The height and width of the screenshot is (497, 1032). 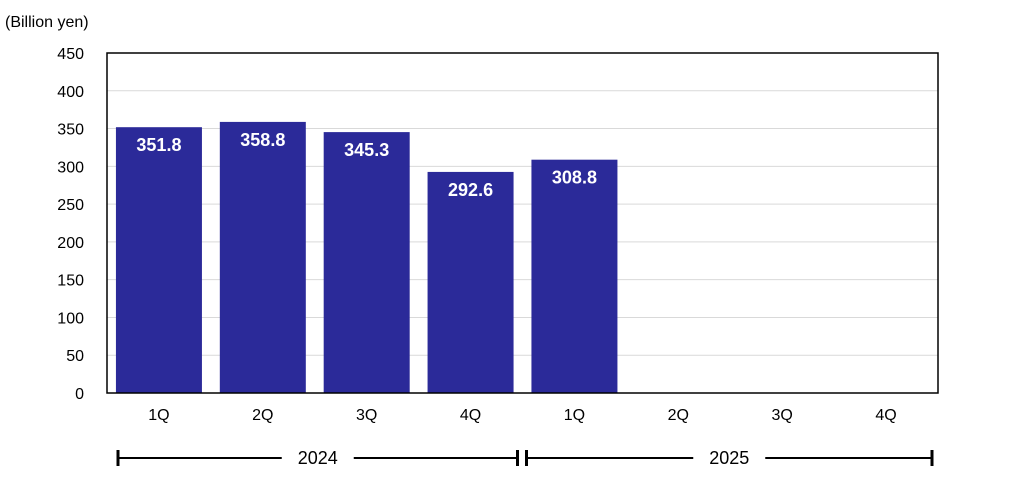 What do you see at coordinates (318, 458) in the screenshot?
I see `year-group-label: 2024` at bounding box center [318, 458].